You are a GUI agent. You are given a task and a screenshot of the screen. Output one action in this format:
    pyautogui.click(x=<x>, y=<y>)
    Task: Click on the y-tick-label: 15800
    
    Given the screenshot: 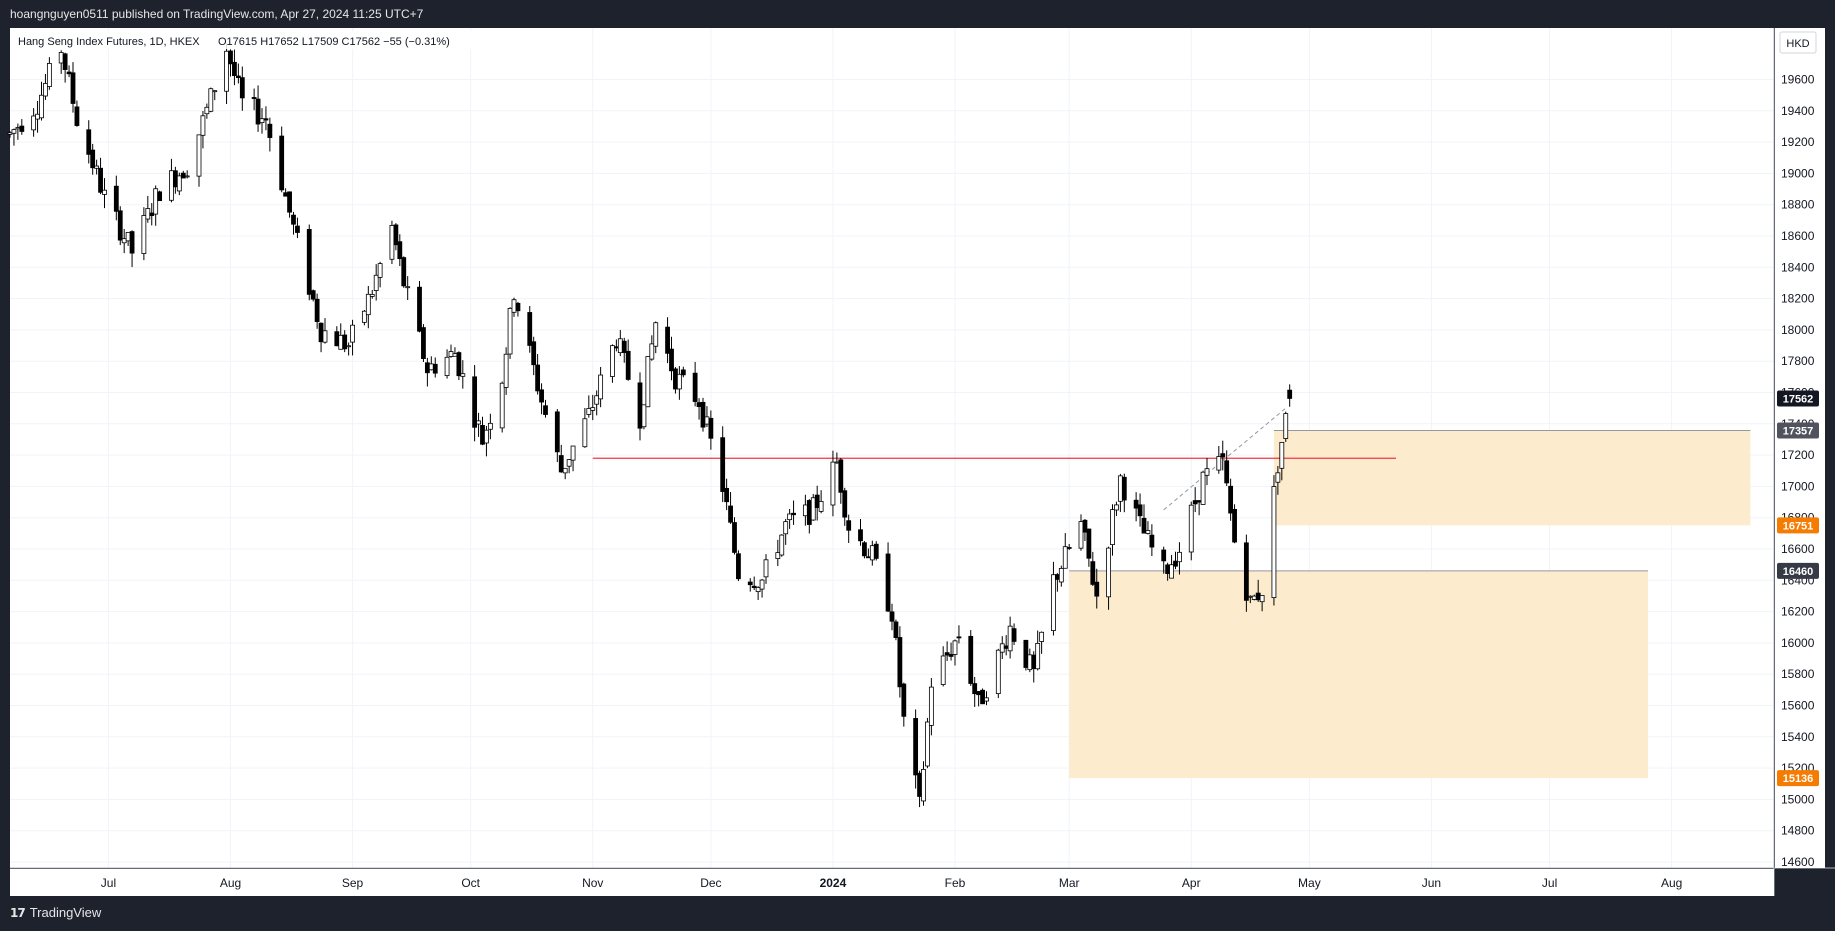 What is the action you would take?
    pyautogui.click(x=1798, y=674)
    